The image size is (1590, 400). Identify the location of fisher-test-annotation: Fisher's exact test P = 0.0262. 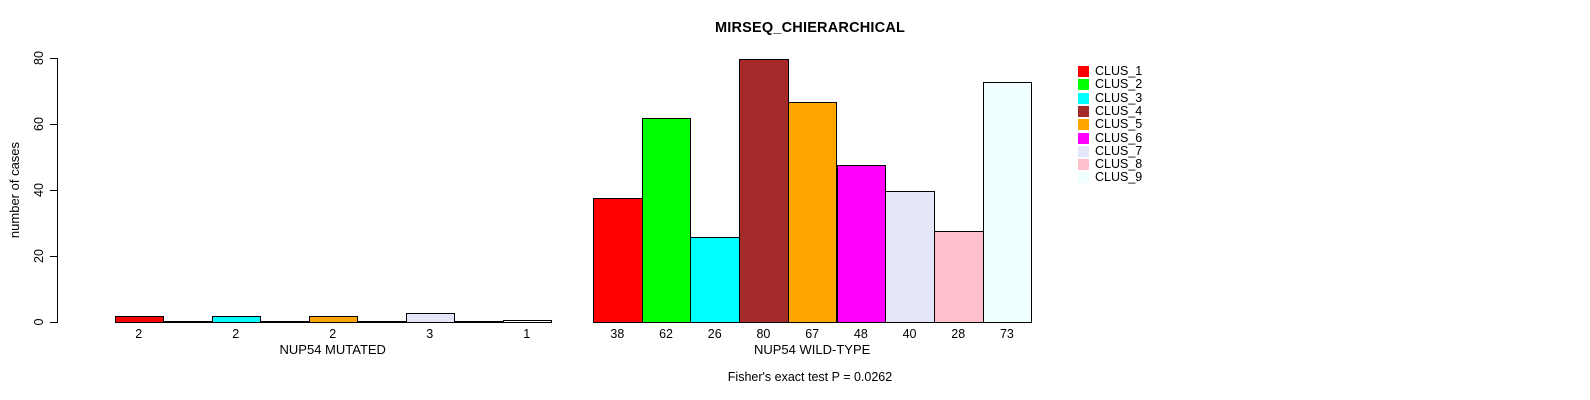
(810, 377).